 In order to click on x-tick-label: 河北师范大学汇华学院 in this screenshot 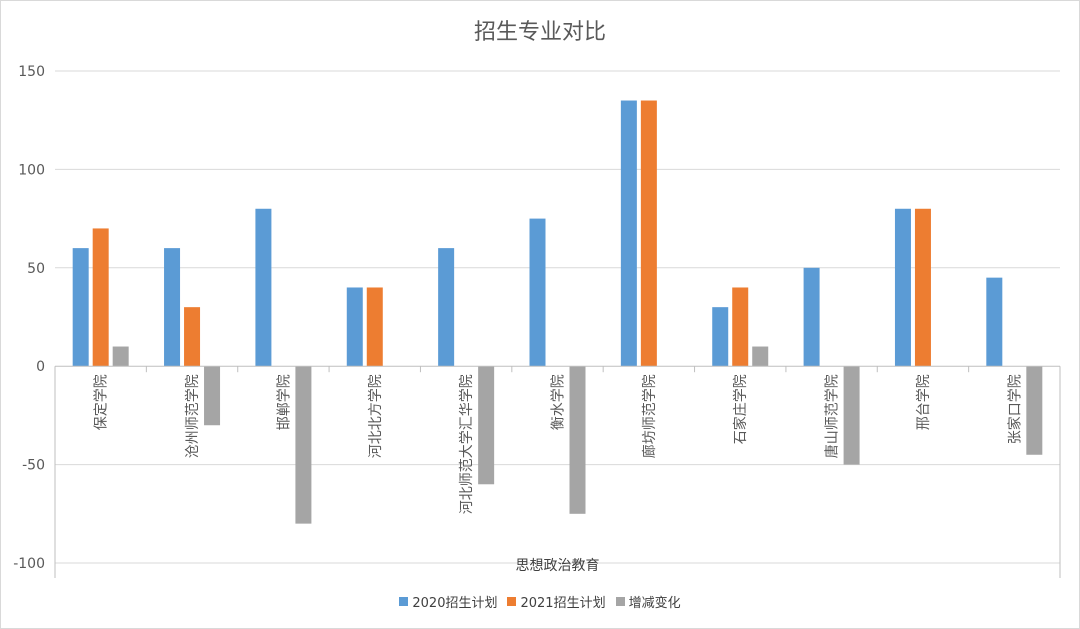, I will do `click(466, 444)`.